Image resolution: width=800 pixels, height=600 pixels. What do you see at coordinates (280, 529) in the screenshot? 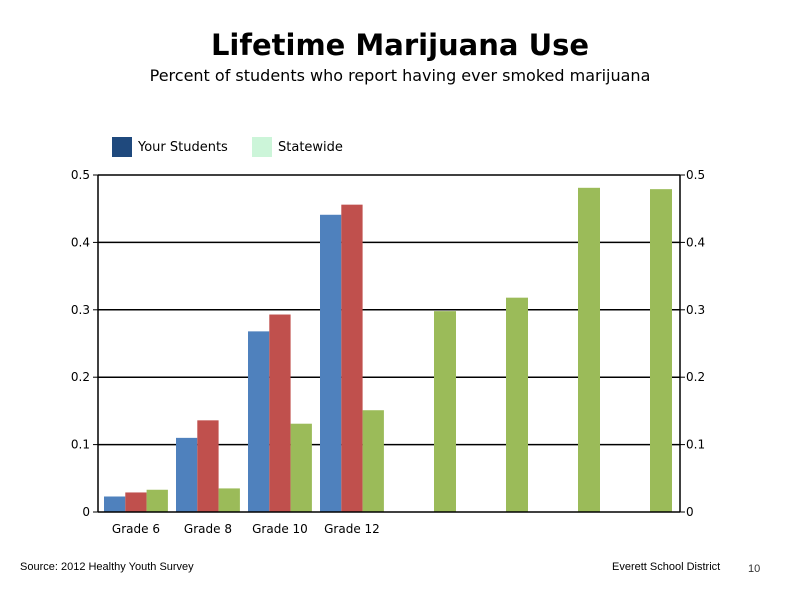
I see `x-tick-label: Grade 10` at bounding box center [280, 529].